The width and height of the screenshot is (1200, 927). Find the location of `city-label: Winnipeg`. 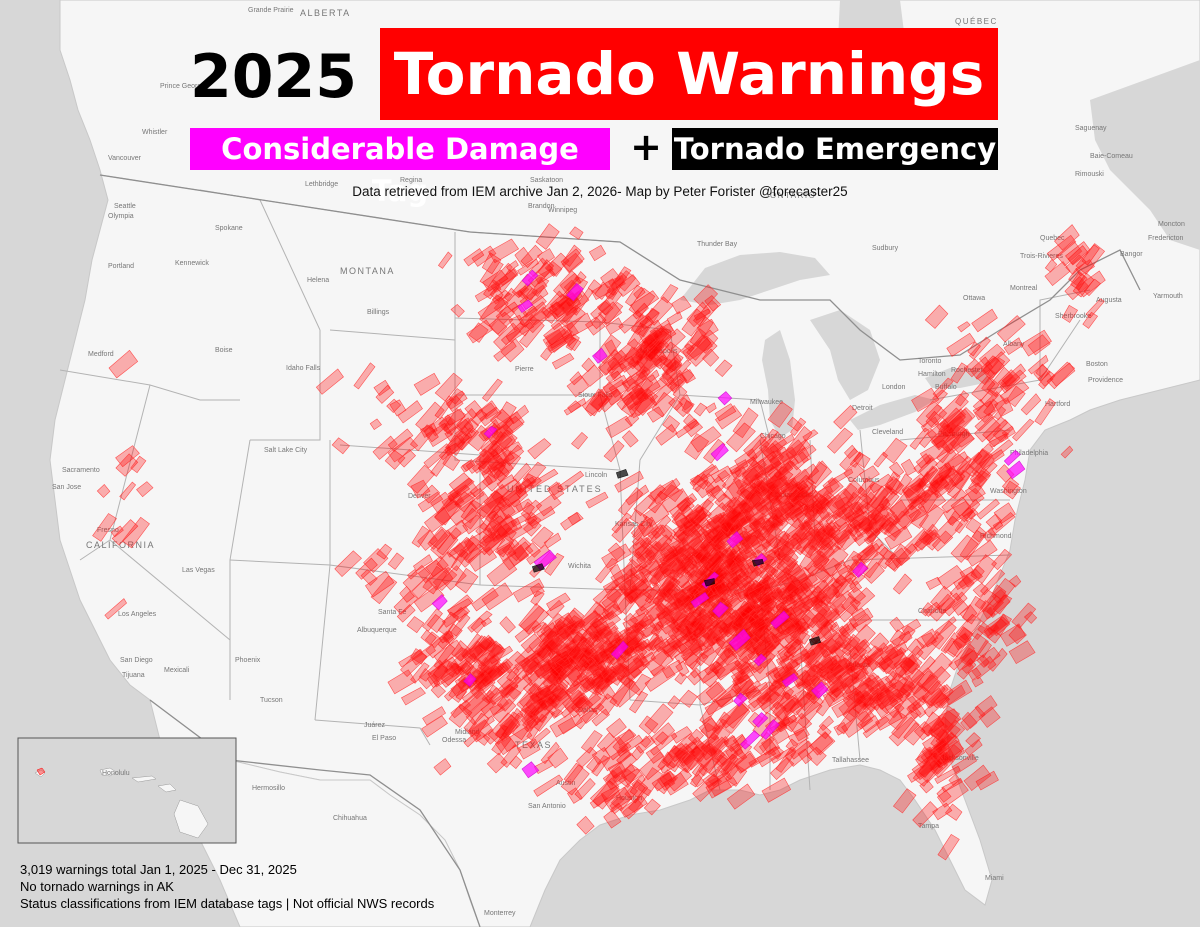

city-label: Winnipeg is located at coordinates (562, 210).